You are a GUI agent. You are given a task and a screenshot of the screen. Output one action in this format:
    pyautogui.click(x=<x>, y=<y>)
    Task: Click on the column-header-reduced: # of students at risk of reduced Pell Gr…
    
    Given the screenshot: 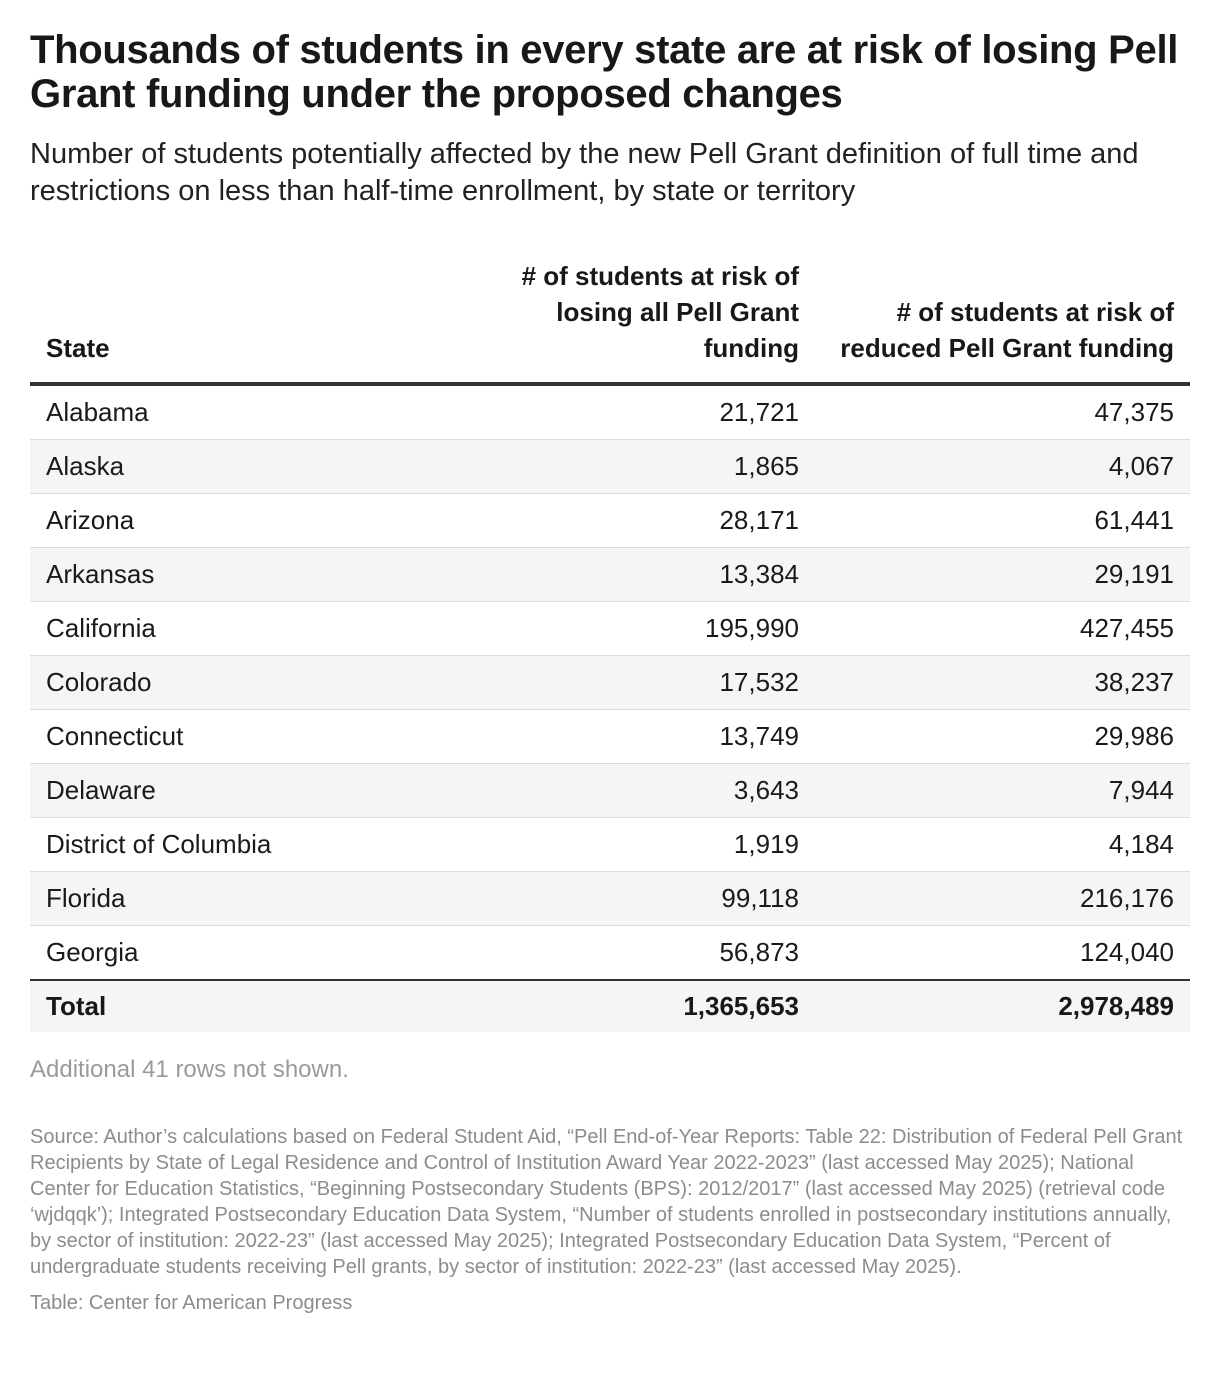 What is the action you would take?
    pyautogui.click(x=1002, y=322)
    